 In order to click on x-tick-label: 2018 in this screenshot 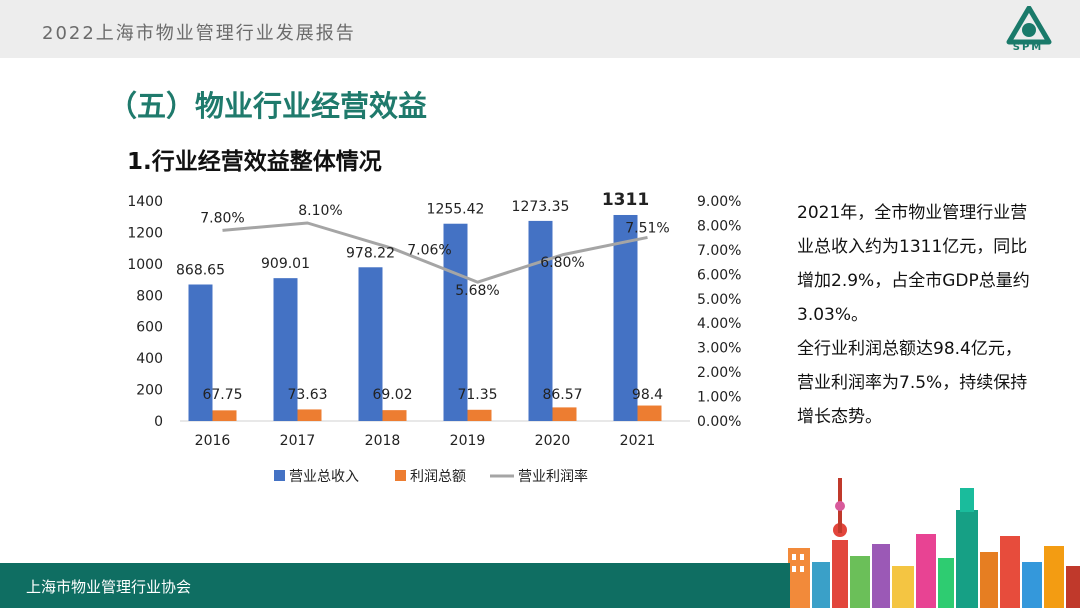, I will do `click(383, 441)`.